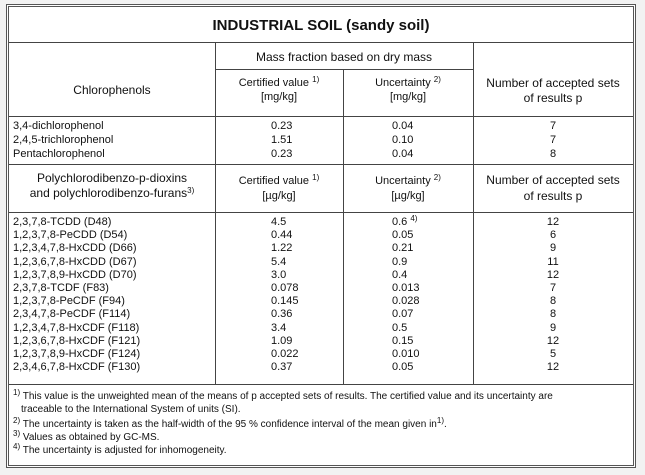 The image size is (645, 475). Describe the element at coordinates (77, 354) in the screenshot. I see `row-name: 1,2,3,7,8,9-HxCDF (F124)` at that location.